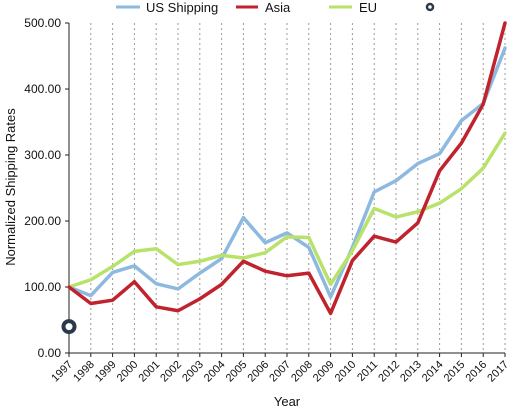 The height and width of the screenshot is (410, 521). Describe the element at coordinates (259, 372) in the screenshot. I see `x-tick-label-2006: 2006` at that location.